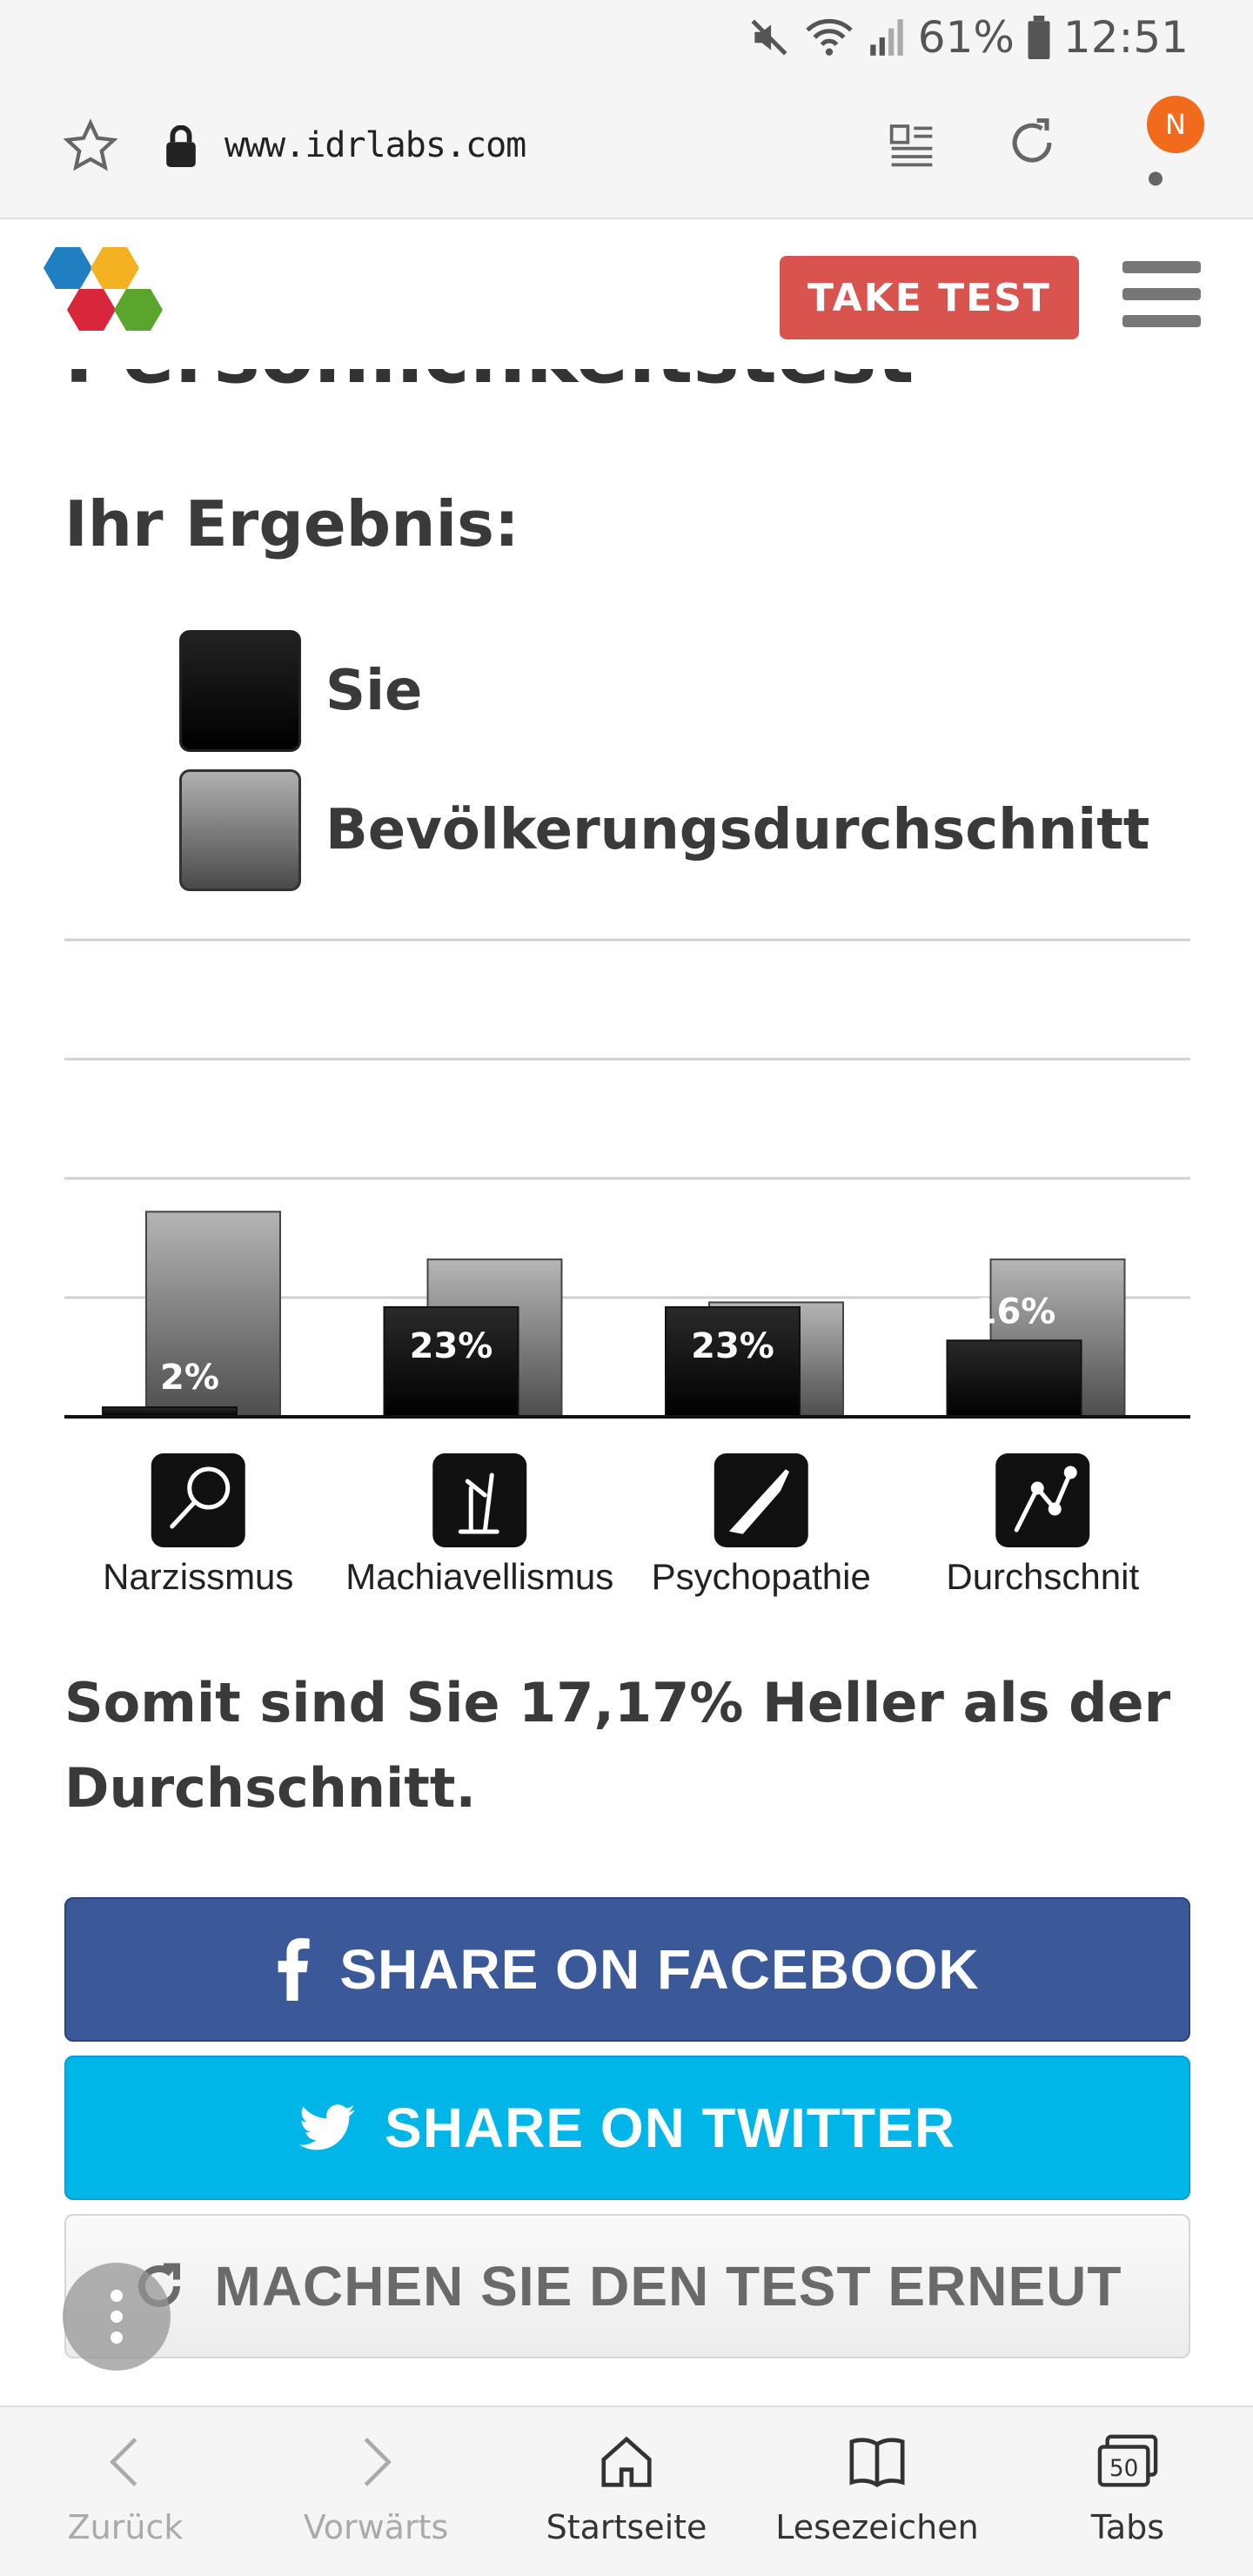 This screenshot has height=2576, width=1253. I want to click on graph-icon, so click(1042, 1500).